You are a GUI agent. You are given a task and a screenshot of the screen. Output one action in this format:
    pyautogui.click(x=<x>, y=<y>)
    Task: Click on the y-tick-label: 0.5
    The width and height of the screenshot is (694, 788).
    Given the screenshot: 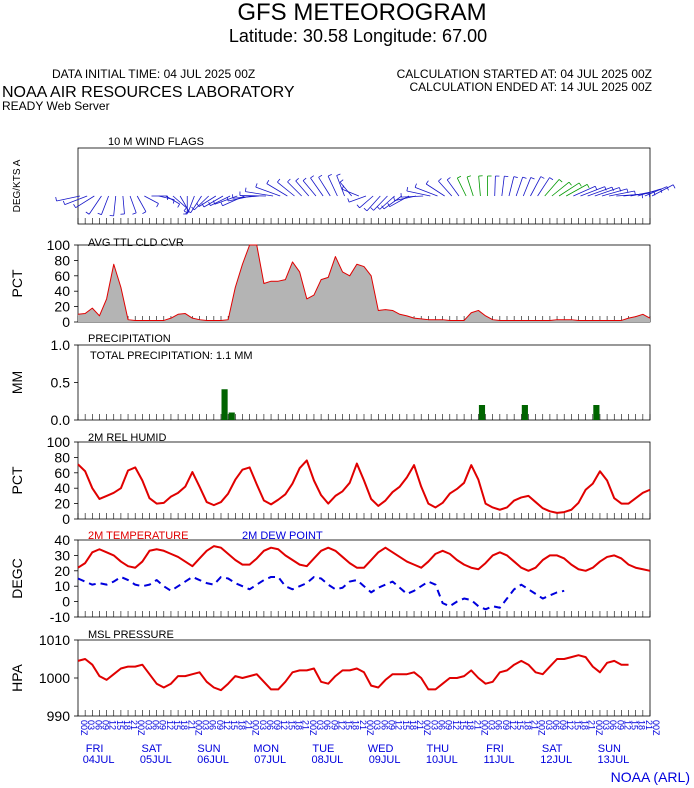 What is the action you would take?
    pyautogui.click(x=61, y=383)
    